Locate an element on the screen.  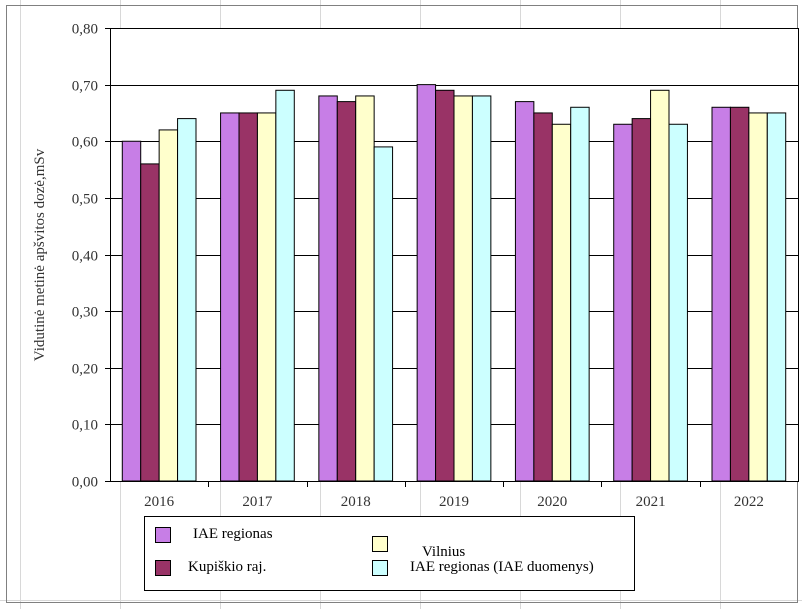
x-tick-label: 2018 is located at coordinates (356, 502).